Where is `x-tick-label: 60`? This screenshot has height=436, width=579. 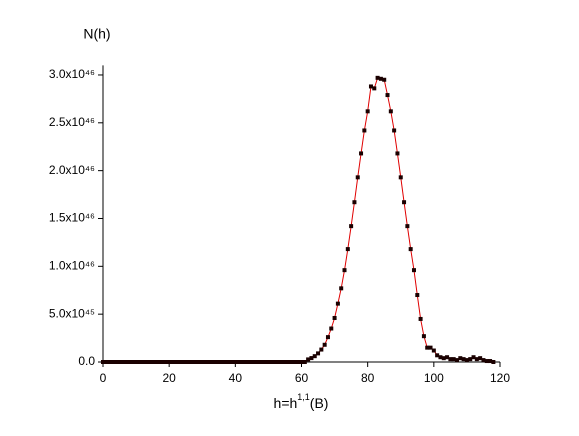
x-tick-label: 60 is located at coordinates (302, 378).